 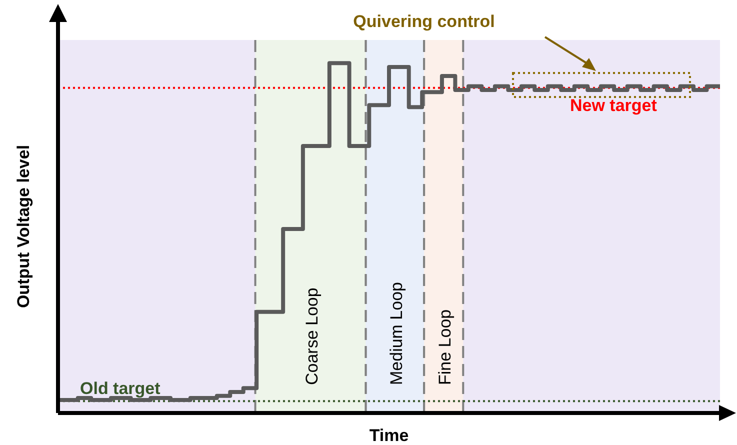 I want to click on annotation: Medium Loop, so click(x=396, y=333).